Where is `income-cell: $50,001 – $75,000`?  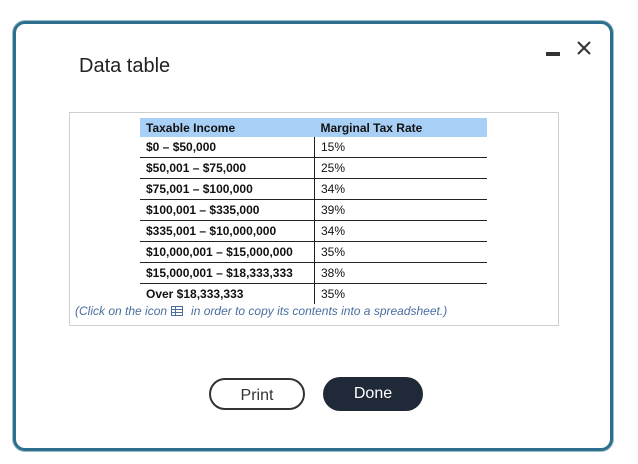 income-cell: $50,001 – $75,000 is located at coordinates (227, 168).